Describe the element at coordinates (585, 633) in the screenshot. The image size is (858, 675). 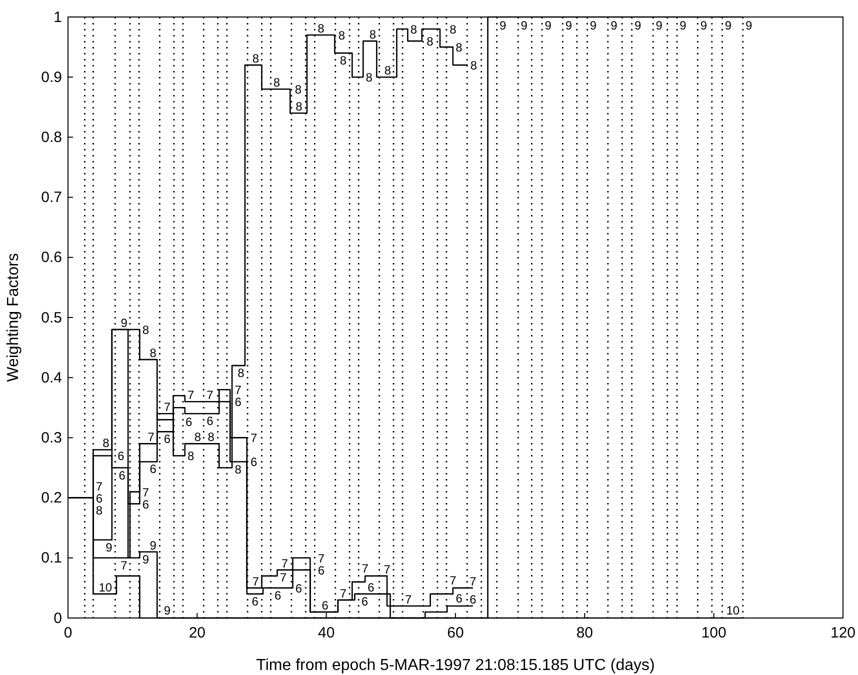
I see `x-tick-label: 80` at that location.